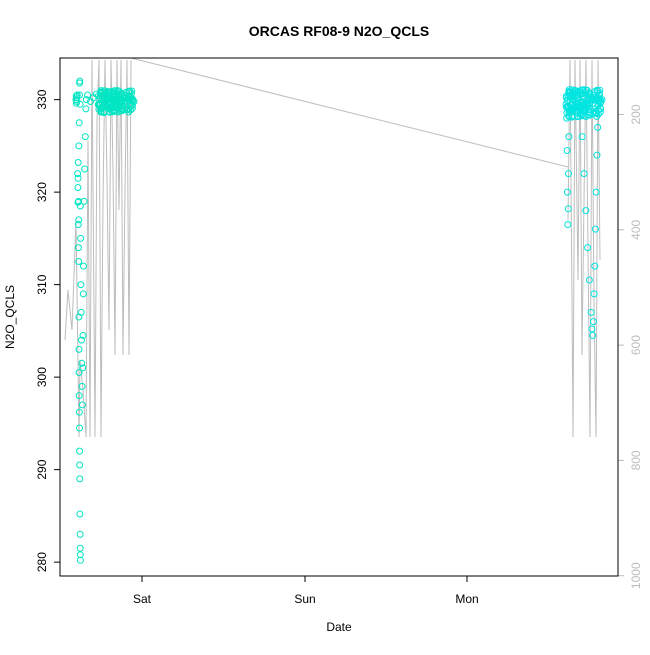 The width and height of the screenshot is (650, 655). I want to click on y2-tick-label: 800, so click(636, 460).